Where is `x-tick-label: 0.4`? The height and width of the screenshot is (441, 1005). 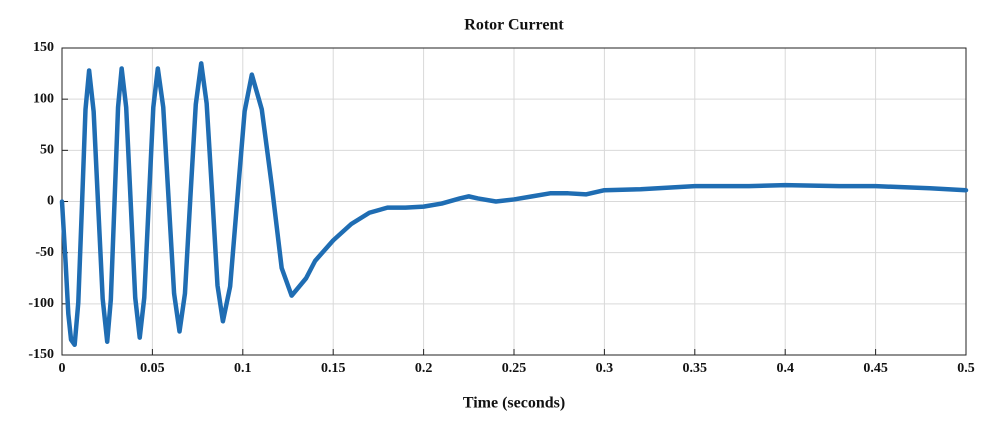
x-tick-label: 0.4 is located at coordinates (785, 368).